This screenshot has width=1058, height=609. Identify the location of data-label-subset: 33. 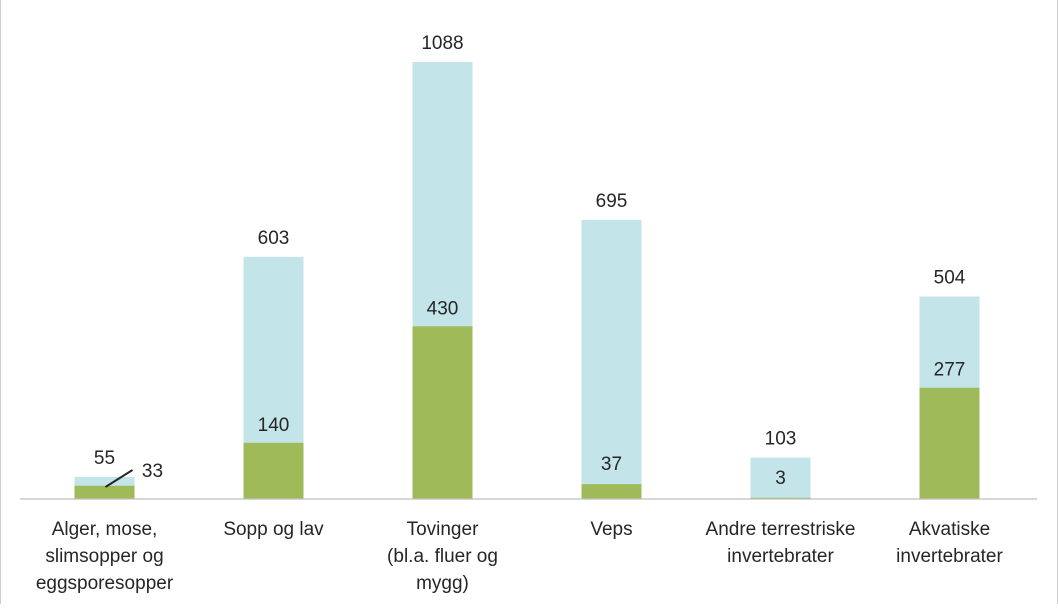
(152, 471).